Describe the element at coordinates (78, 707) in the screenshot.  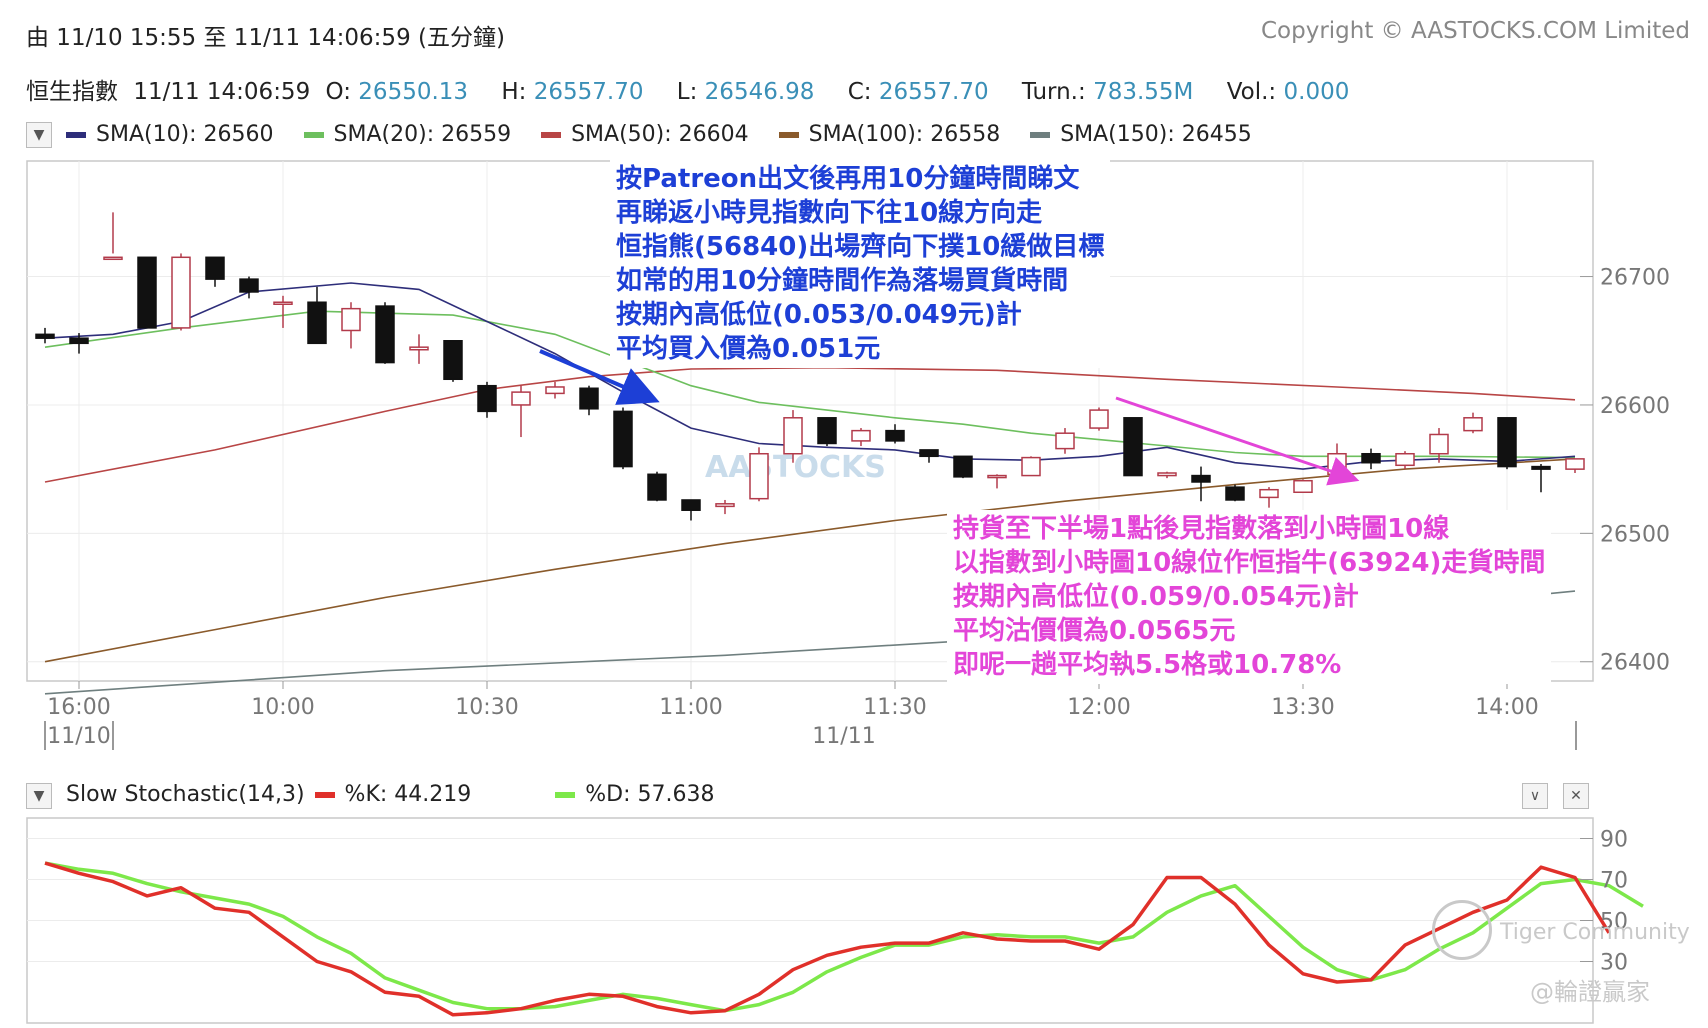
I see `time-tick-label: 16:00` at that location.